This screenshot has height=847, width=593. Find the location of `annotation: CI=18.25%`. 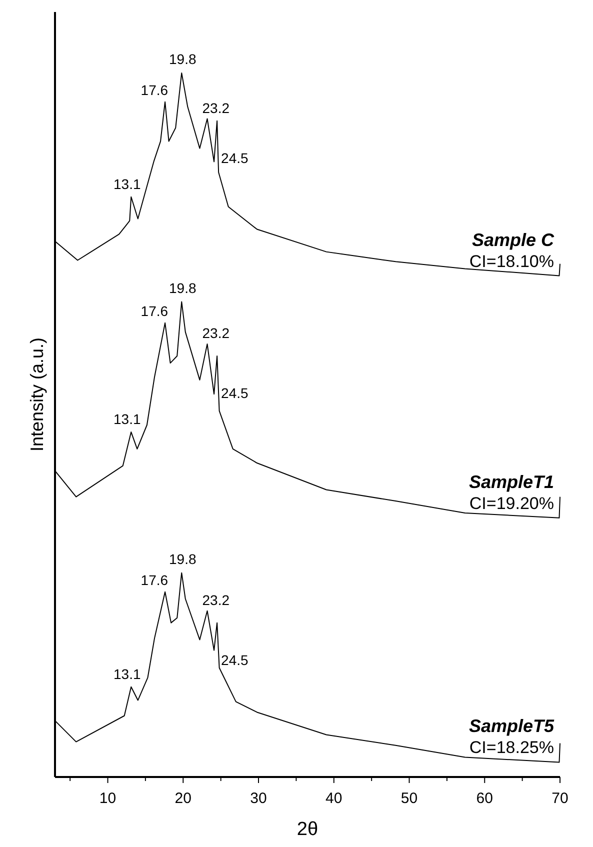

annotation: CI=18.25% is located at coordinates (511, 748).